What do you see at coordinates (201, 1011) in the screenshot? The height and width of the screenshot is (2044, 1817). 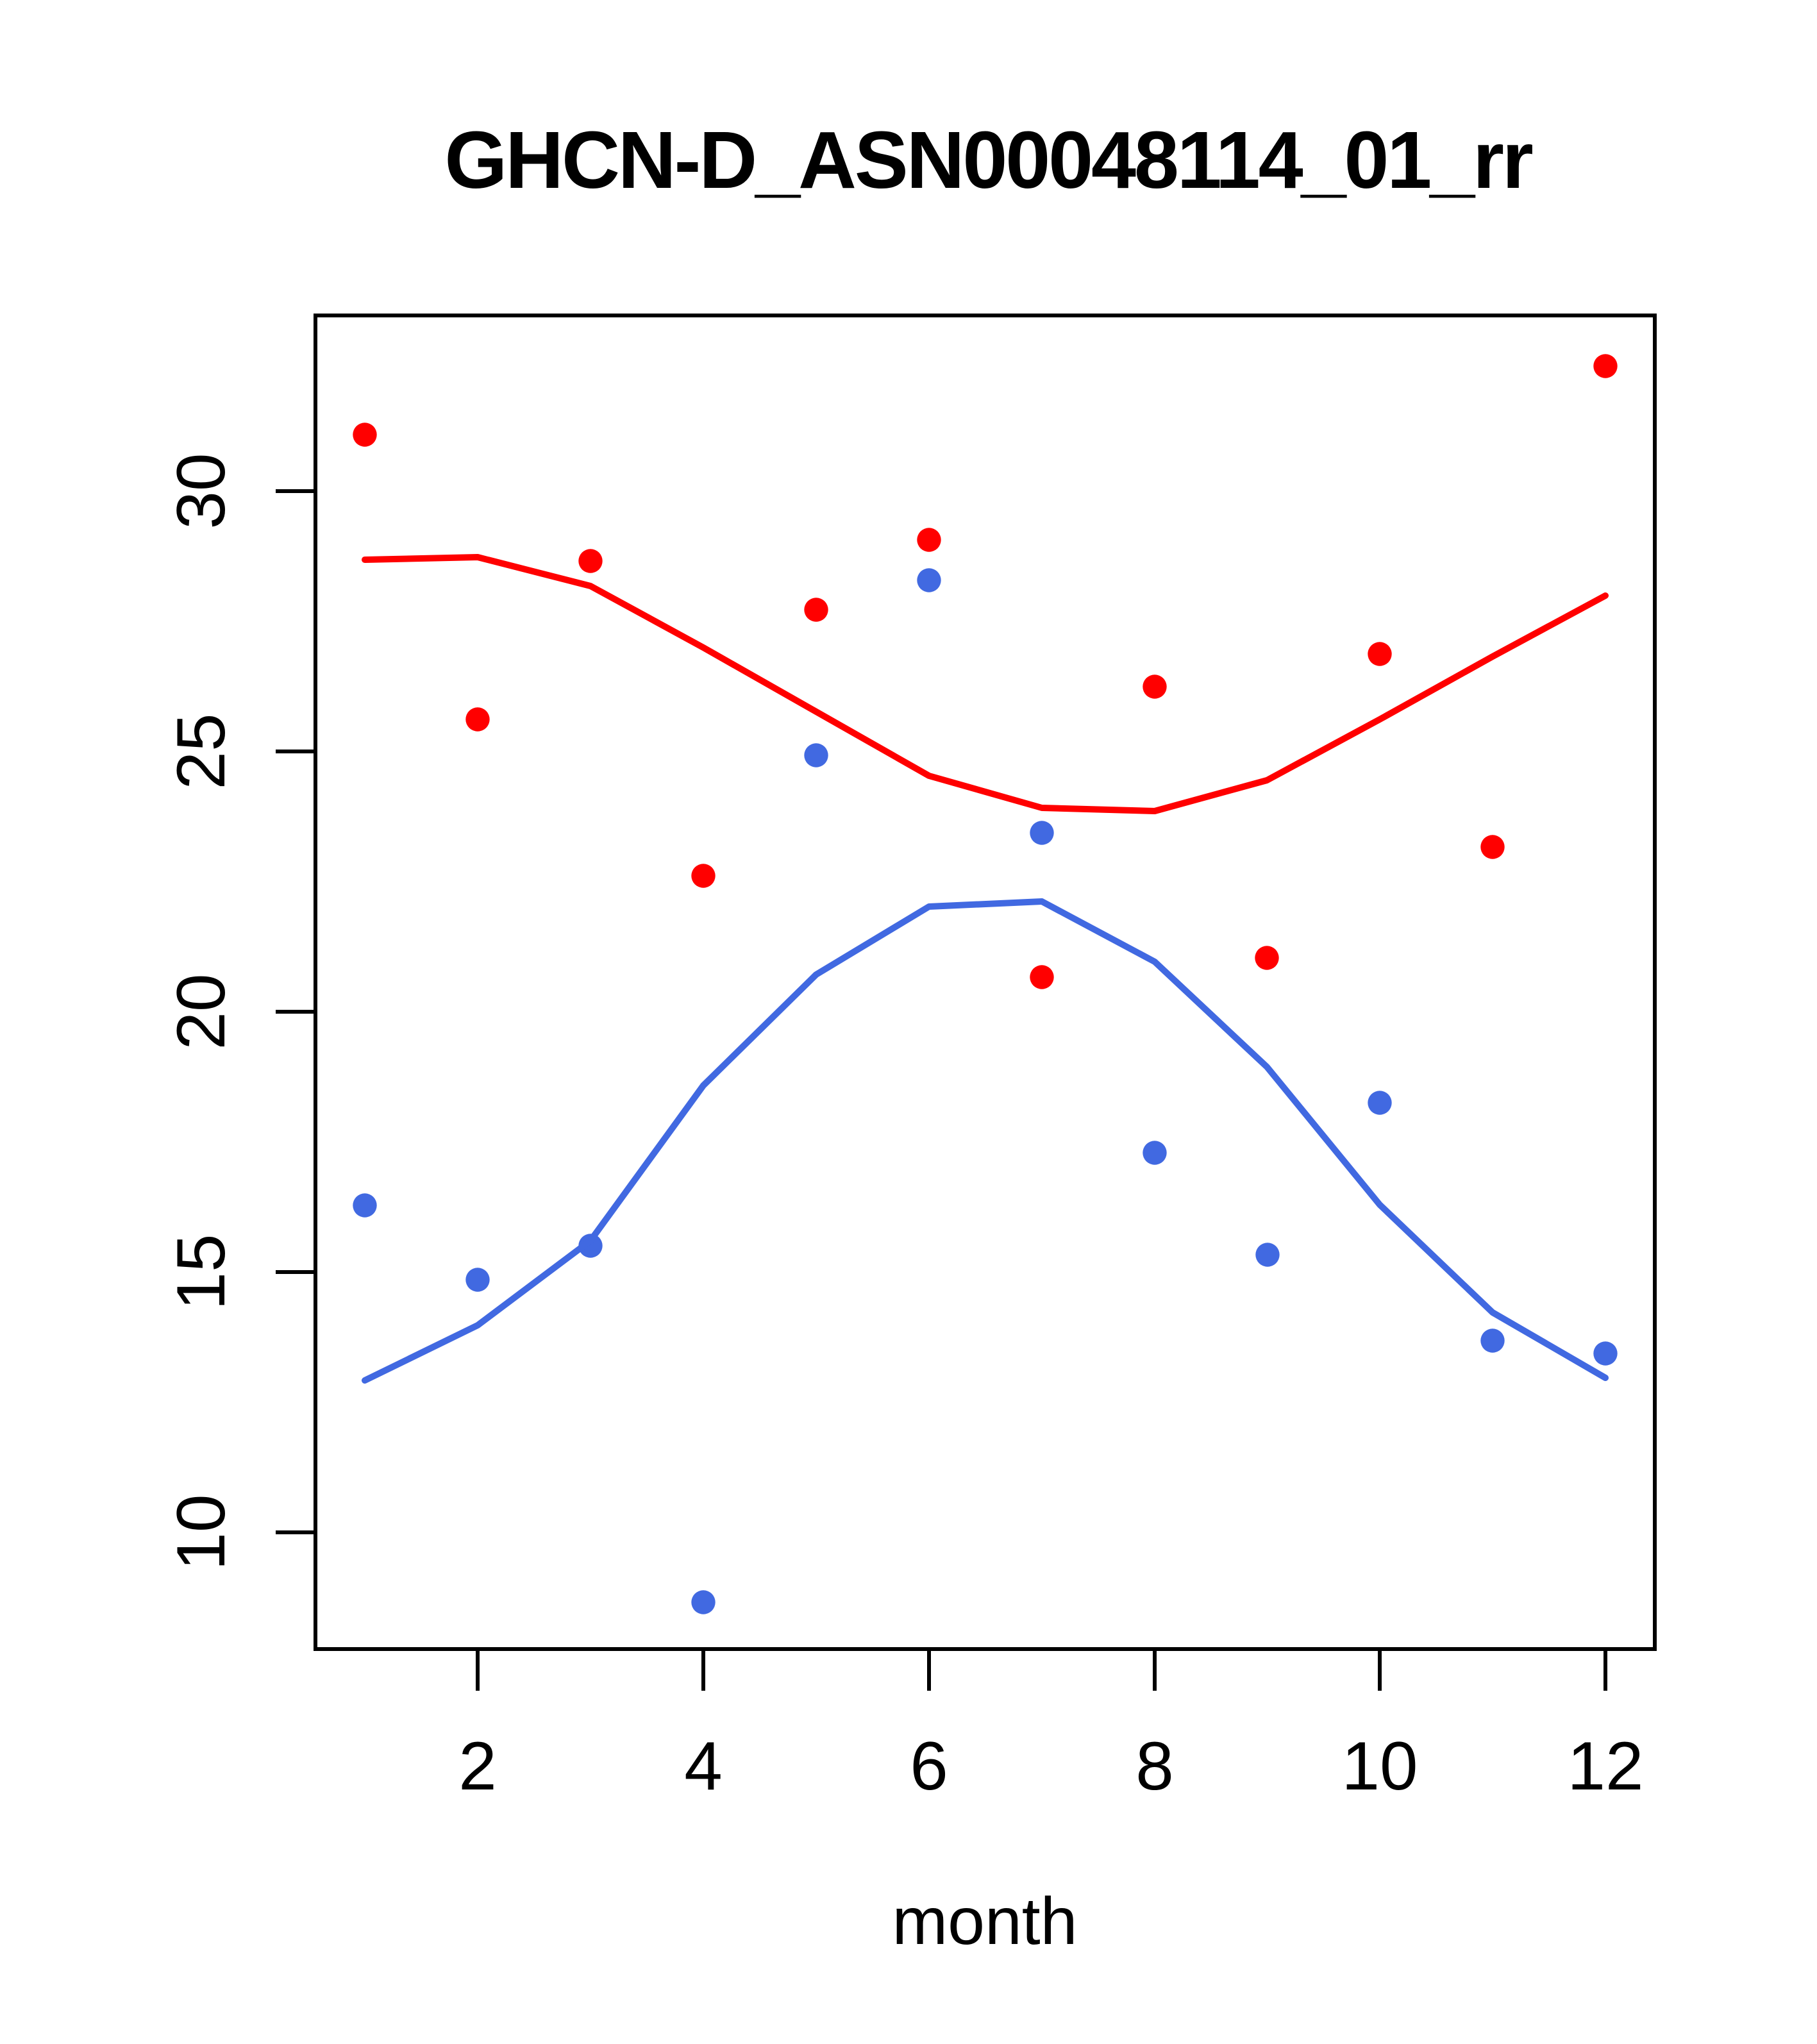 I see `svg-text: 20` at bounding box center [201, 1011].